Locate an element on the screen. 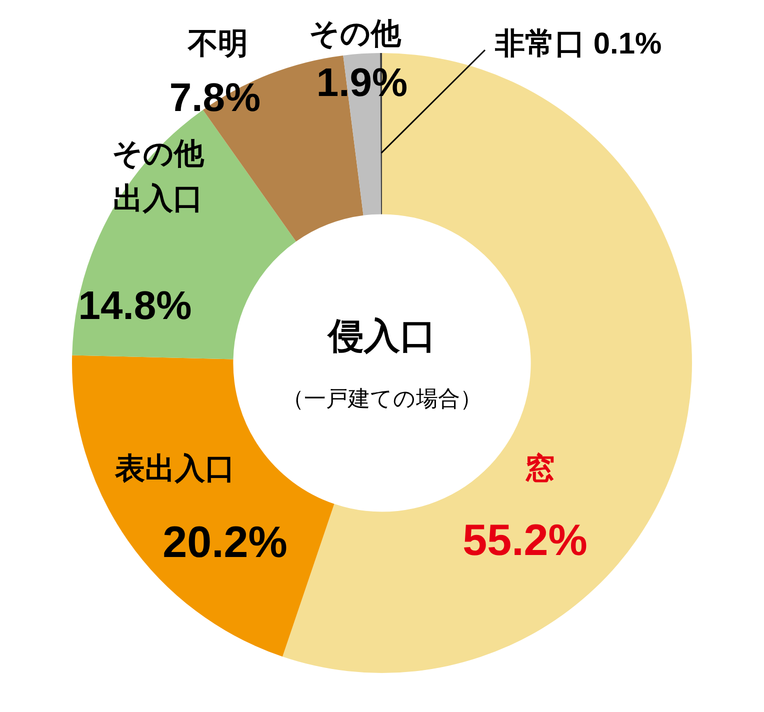  text: （一戸建ての場合） is located at coordinates (382, 399).